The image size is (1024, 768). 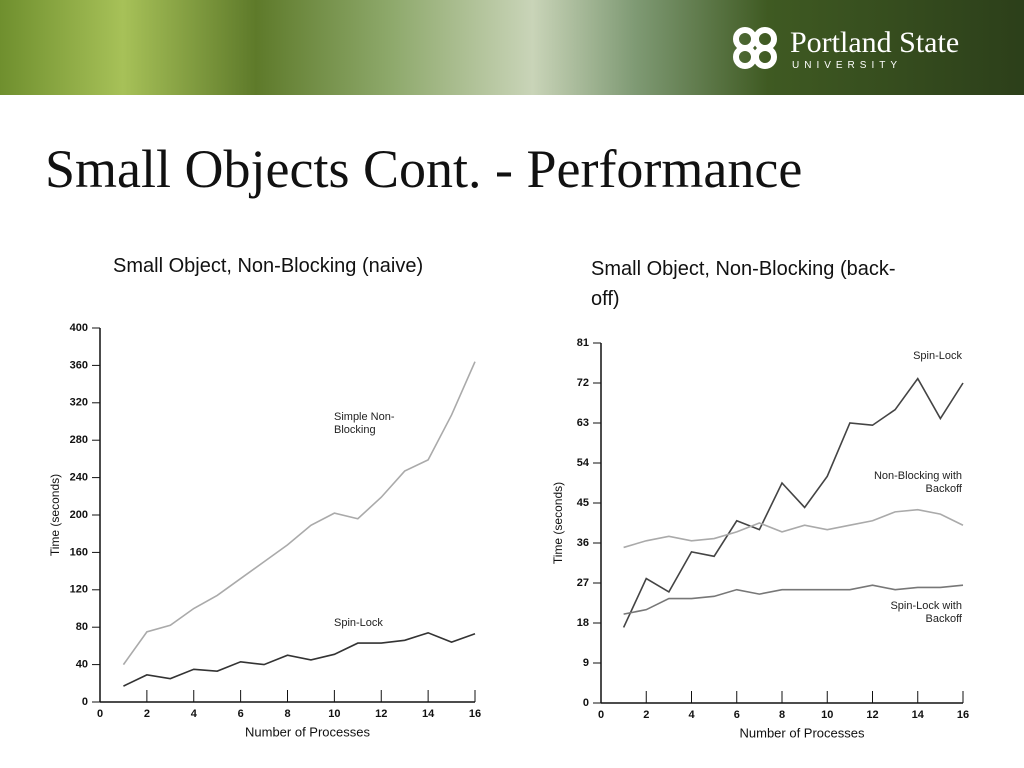 I want to click on y-tick-label: 81, so click(x=583, y=343).